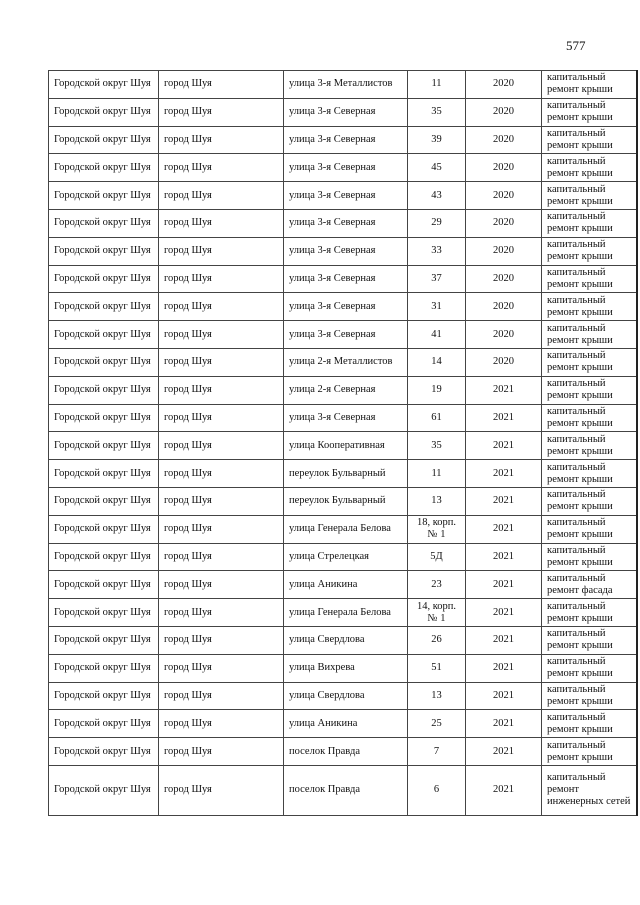  I want to click on cell-house-number: 11, so click(436, 84).